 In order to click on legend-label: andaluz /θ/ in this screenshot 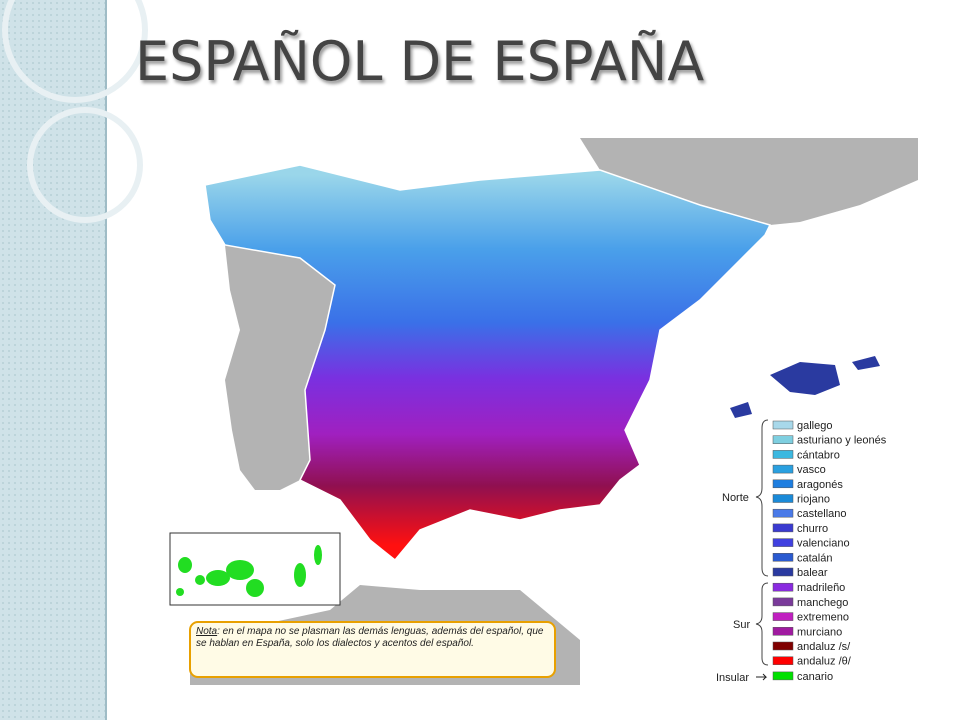, I will do `click(824, 662)`.